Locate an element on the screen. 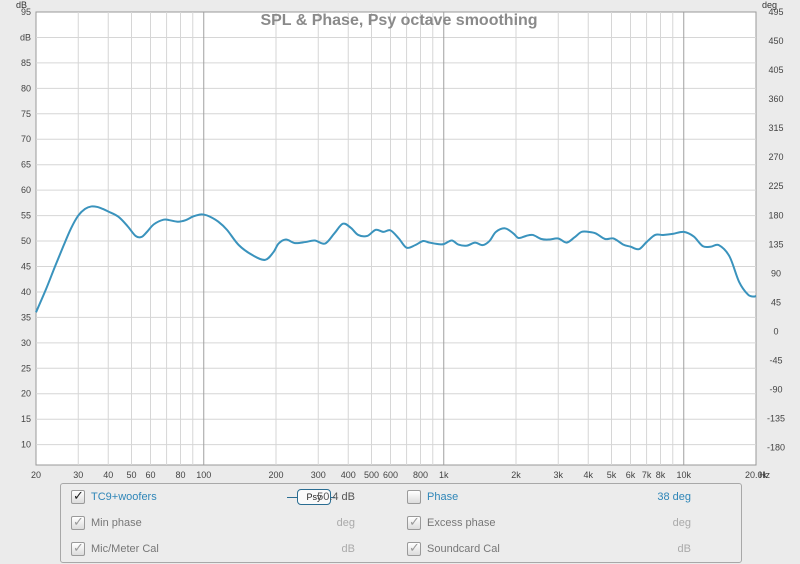 Image resolution: width=800 pixels, height=564 pixels. y-left-tick-label: 65 is located at coordinates (26, 165).